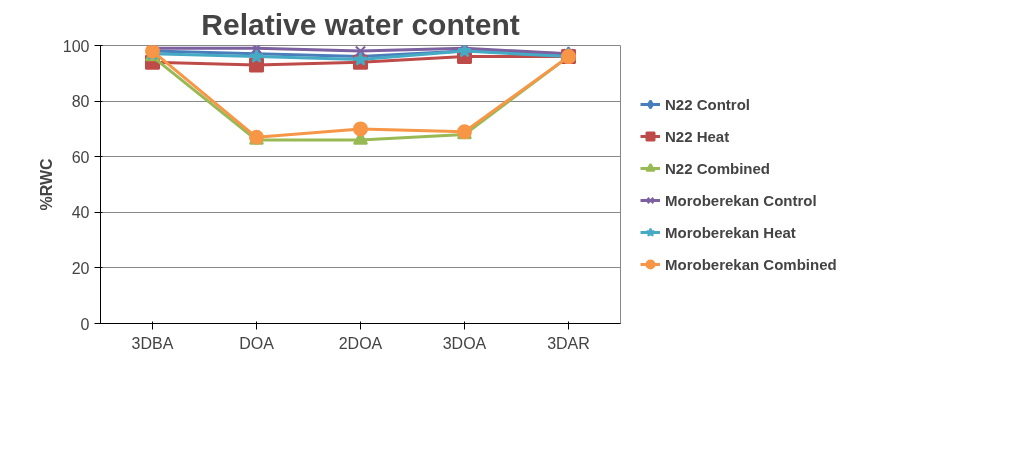 This screenshot has height=476, width=1034. Describe the element at coordinates (568, 343) in the screenshot. I see `x-tick-label: 3DAR` at that location.